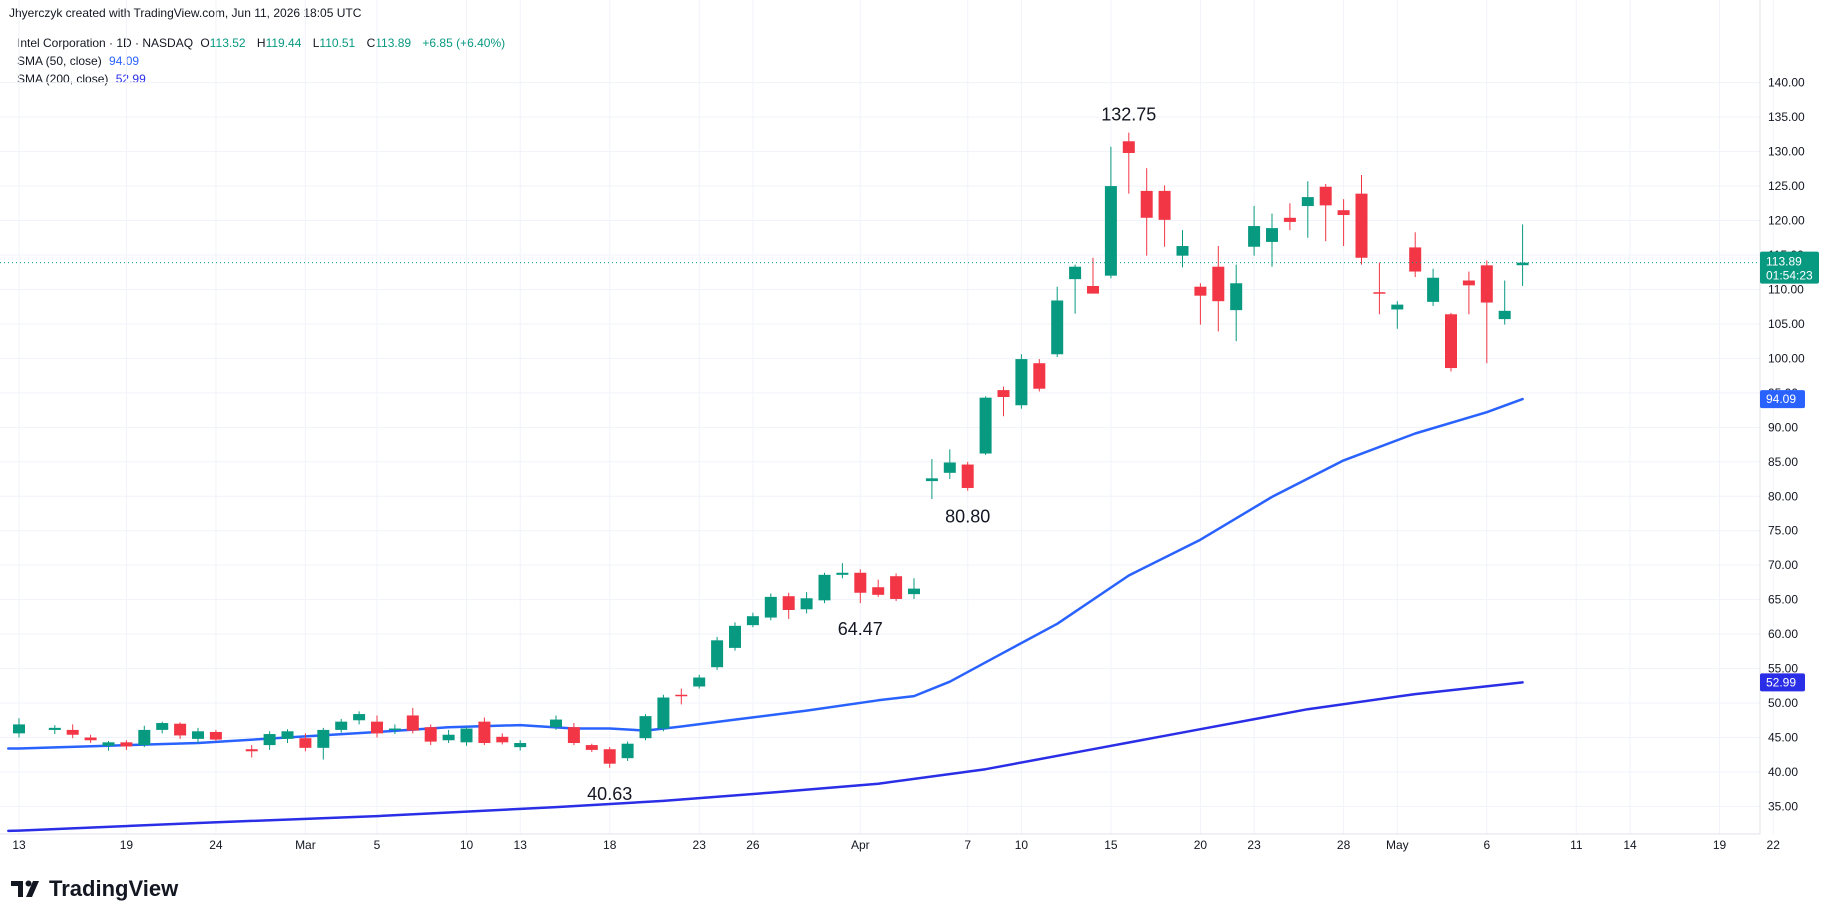 The height and width of the screenshot is (917, 1835). Describe the element at coordinates (753, 845) in the screenshot. I see `time-tick-label: 26` at that location.